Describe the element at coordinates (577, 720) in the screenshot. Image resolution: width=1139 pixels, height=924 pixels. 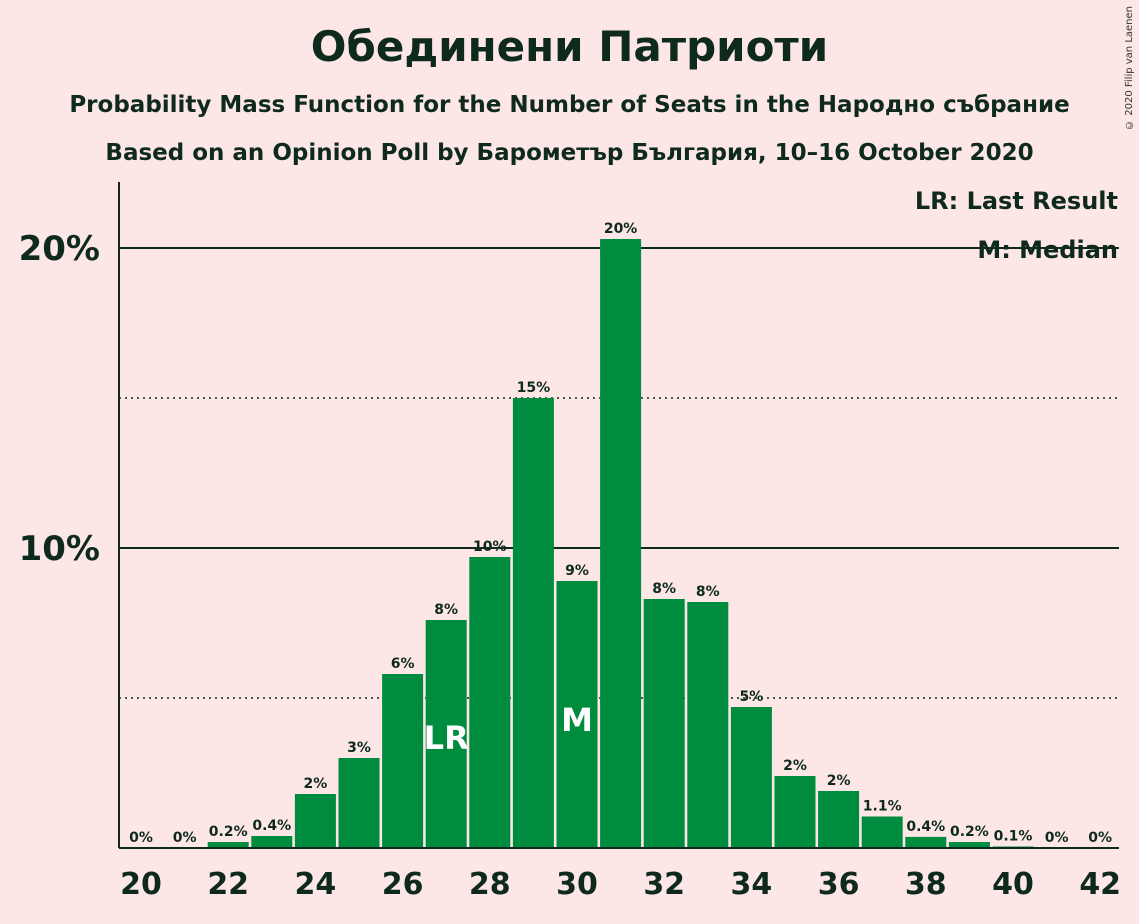
I see `median-marker: M` at that location.